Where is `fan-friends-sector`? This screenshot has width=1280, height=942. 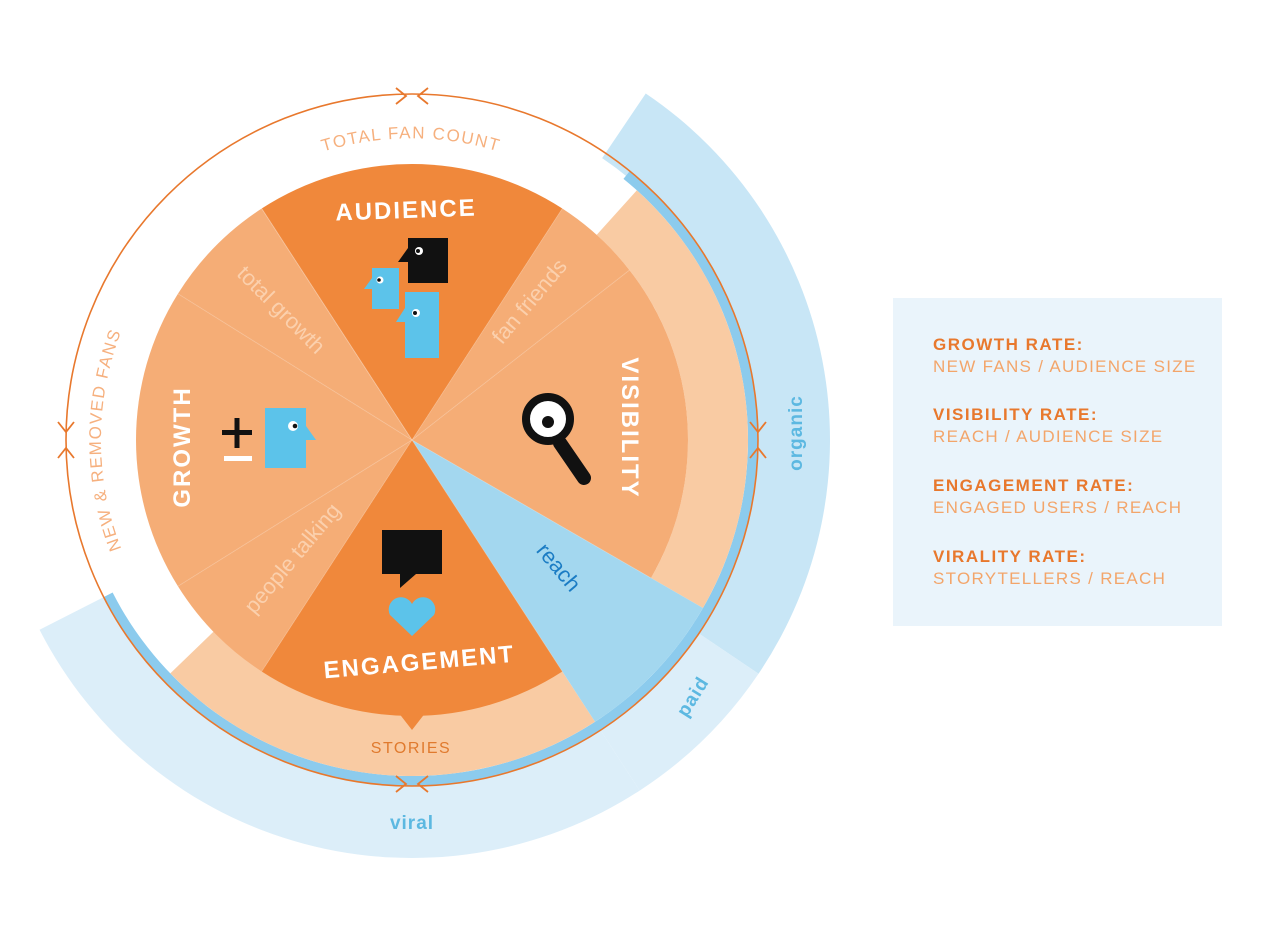 fan-friends-sector is located at coordinates (521, 324).